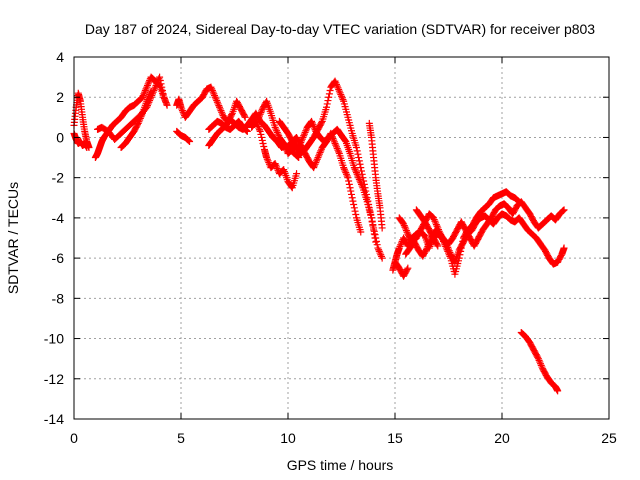 This screenshot has width=640, height=480. I want to click on series-track-e, so click(136, 119).